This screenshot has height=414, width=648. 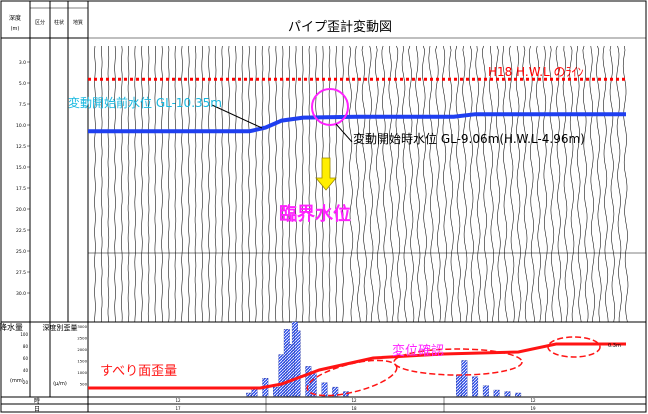 What do you see at coordinates (22, 84) in the screenshot?
I see `depth-tick-label: 5.0` at bounding box center [22, 84].